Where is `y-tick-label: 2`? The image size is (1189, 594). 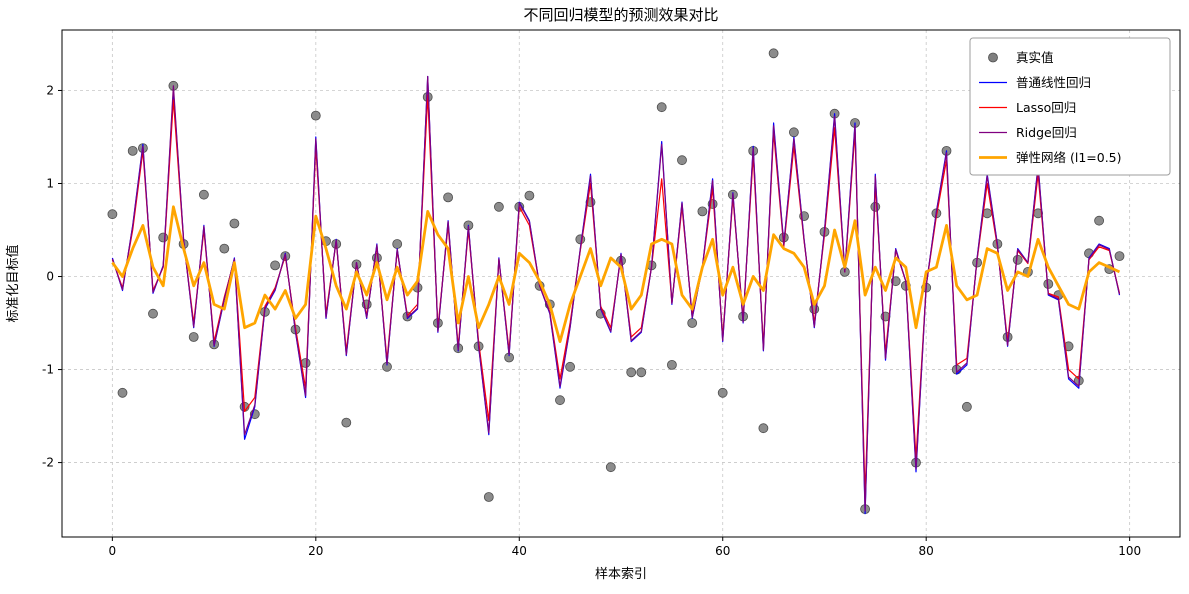 y-tick-label: 2 is located at coordinates (50, 90).